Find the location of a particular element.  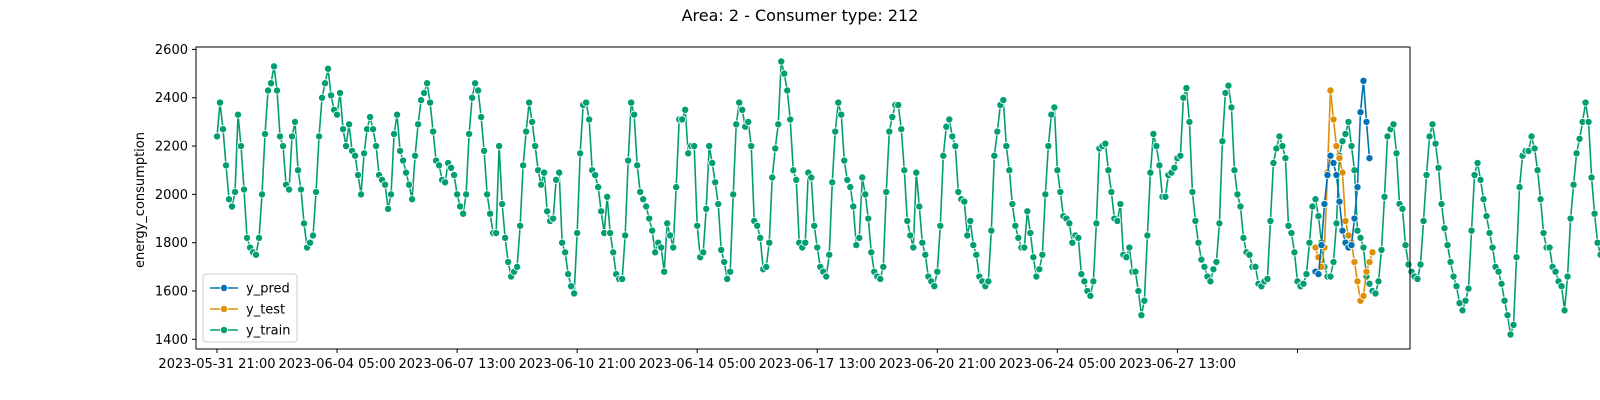

y-tick-label: 1600 is located at coordinates (171, 292).